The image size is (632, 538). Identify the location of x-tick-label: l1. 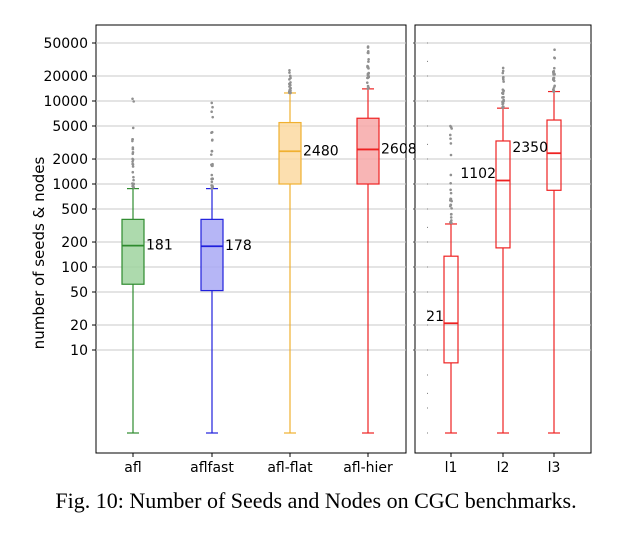
(451, 468).